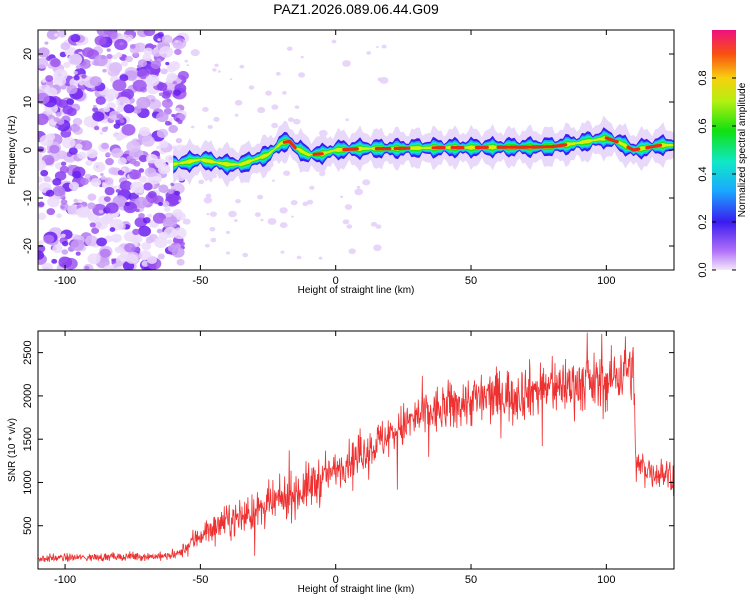  Describe the element at coordinates (28, 396) in the screenshot. I see `snr-y-tick-label: 2000` at that location.